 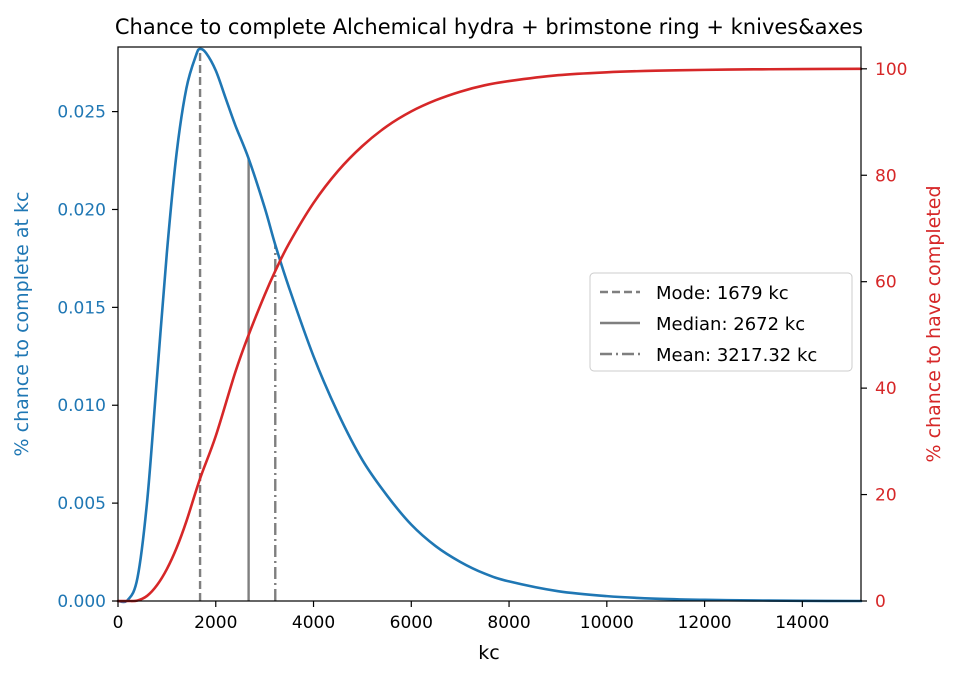 I want to click on legend-box, so click(x=721, y=322).